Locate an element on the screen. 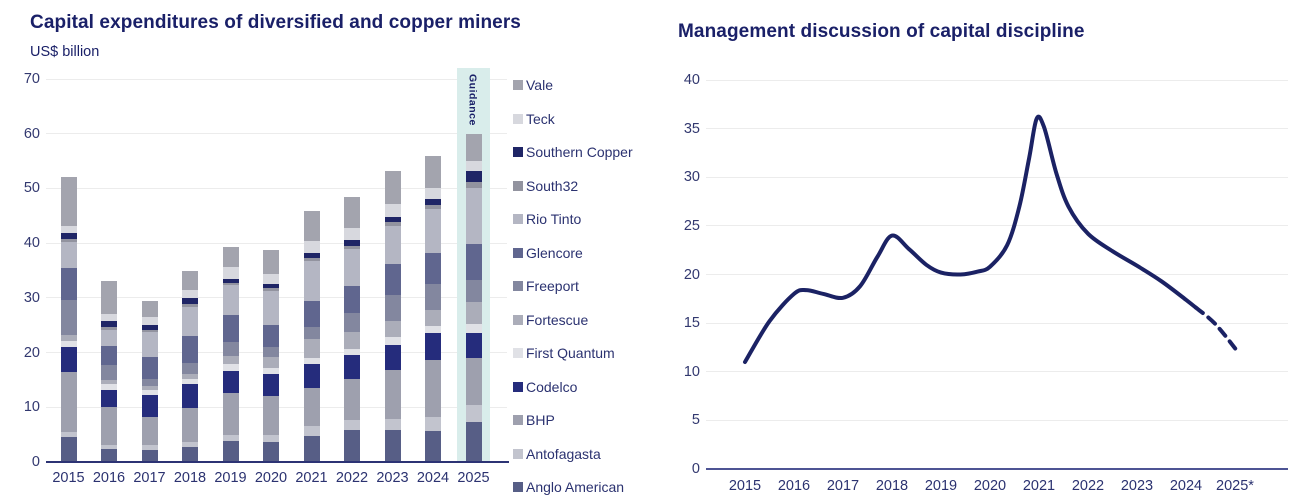  legend-label: Glencore is located at coordinates (554, 252).